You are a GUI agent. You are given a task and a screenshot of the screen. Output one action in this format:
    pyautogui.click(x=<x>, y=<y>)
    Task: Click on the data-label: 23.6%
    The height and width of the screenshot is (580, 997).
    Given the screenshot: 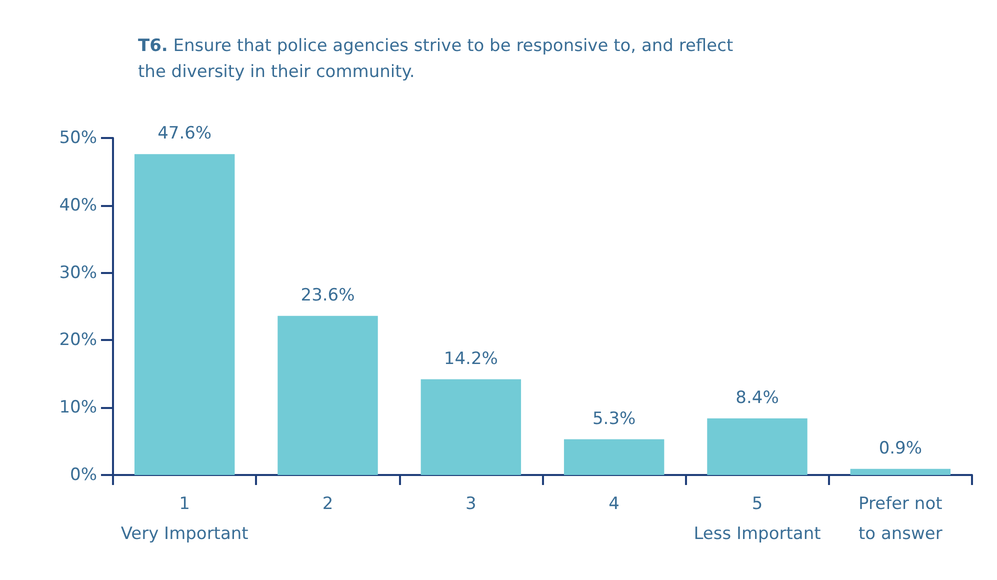 What is the action you would take?
    pyautogui.click(x=327, y=295)
    